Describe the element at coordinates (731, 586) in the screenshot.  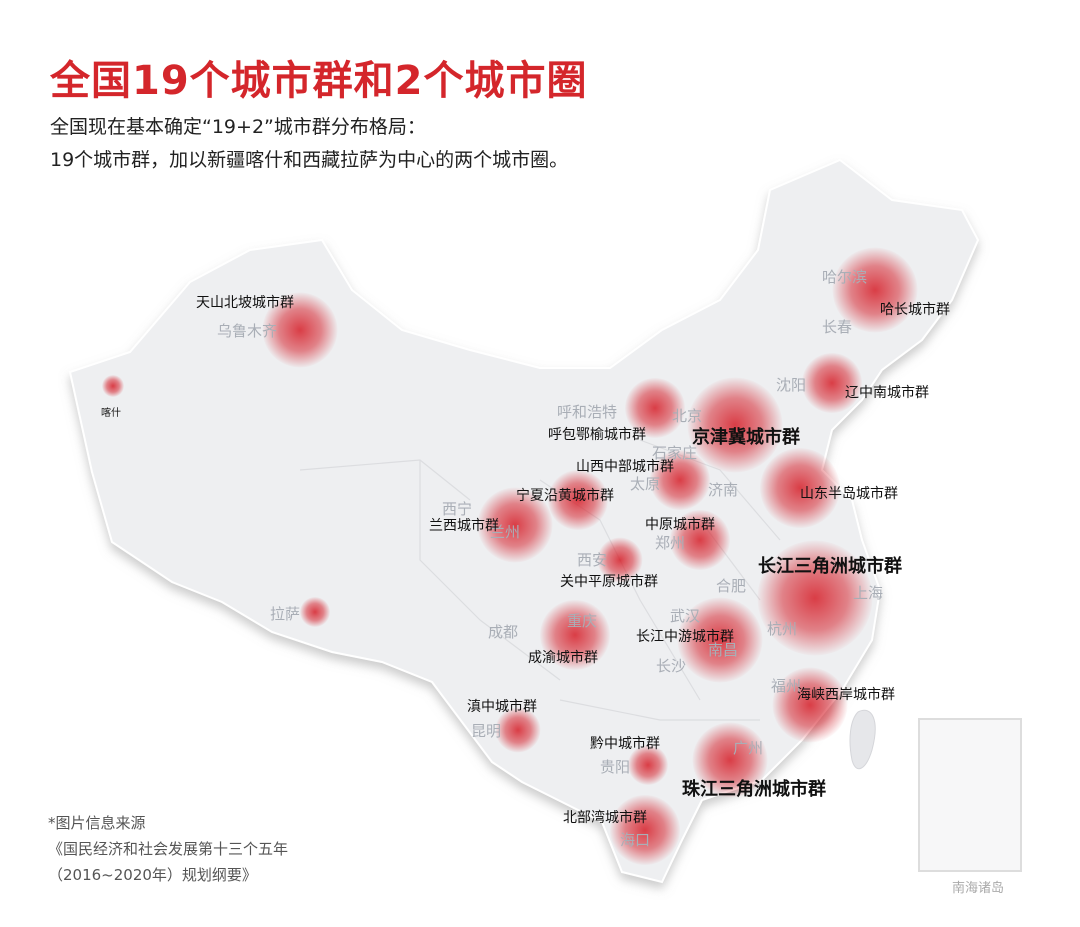
I see `city-label: 合肥` at that location.